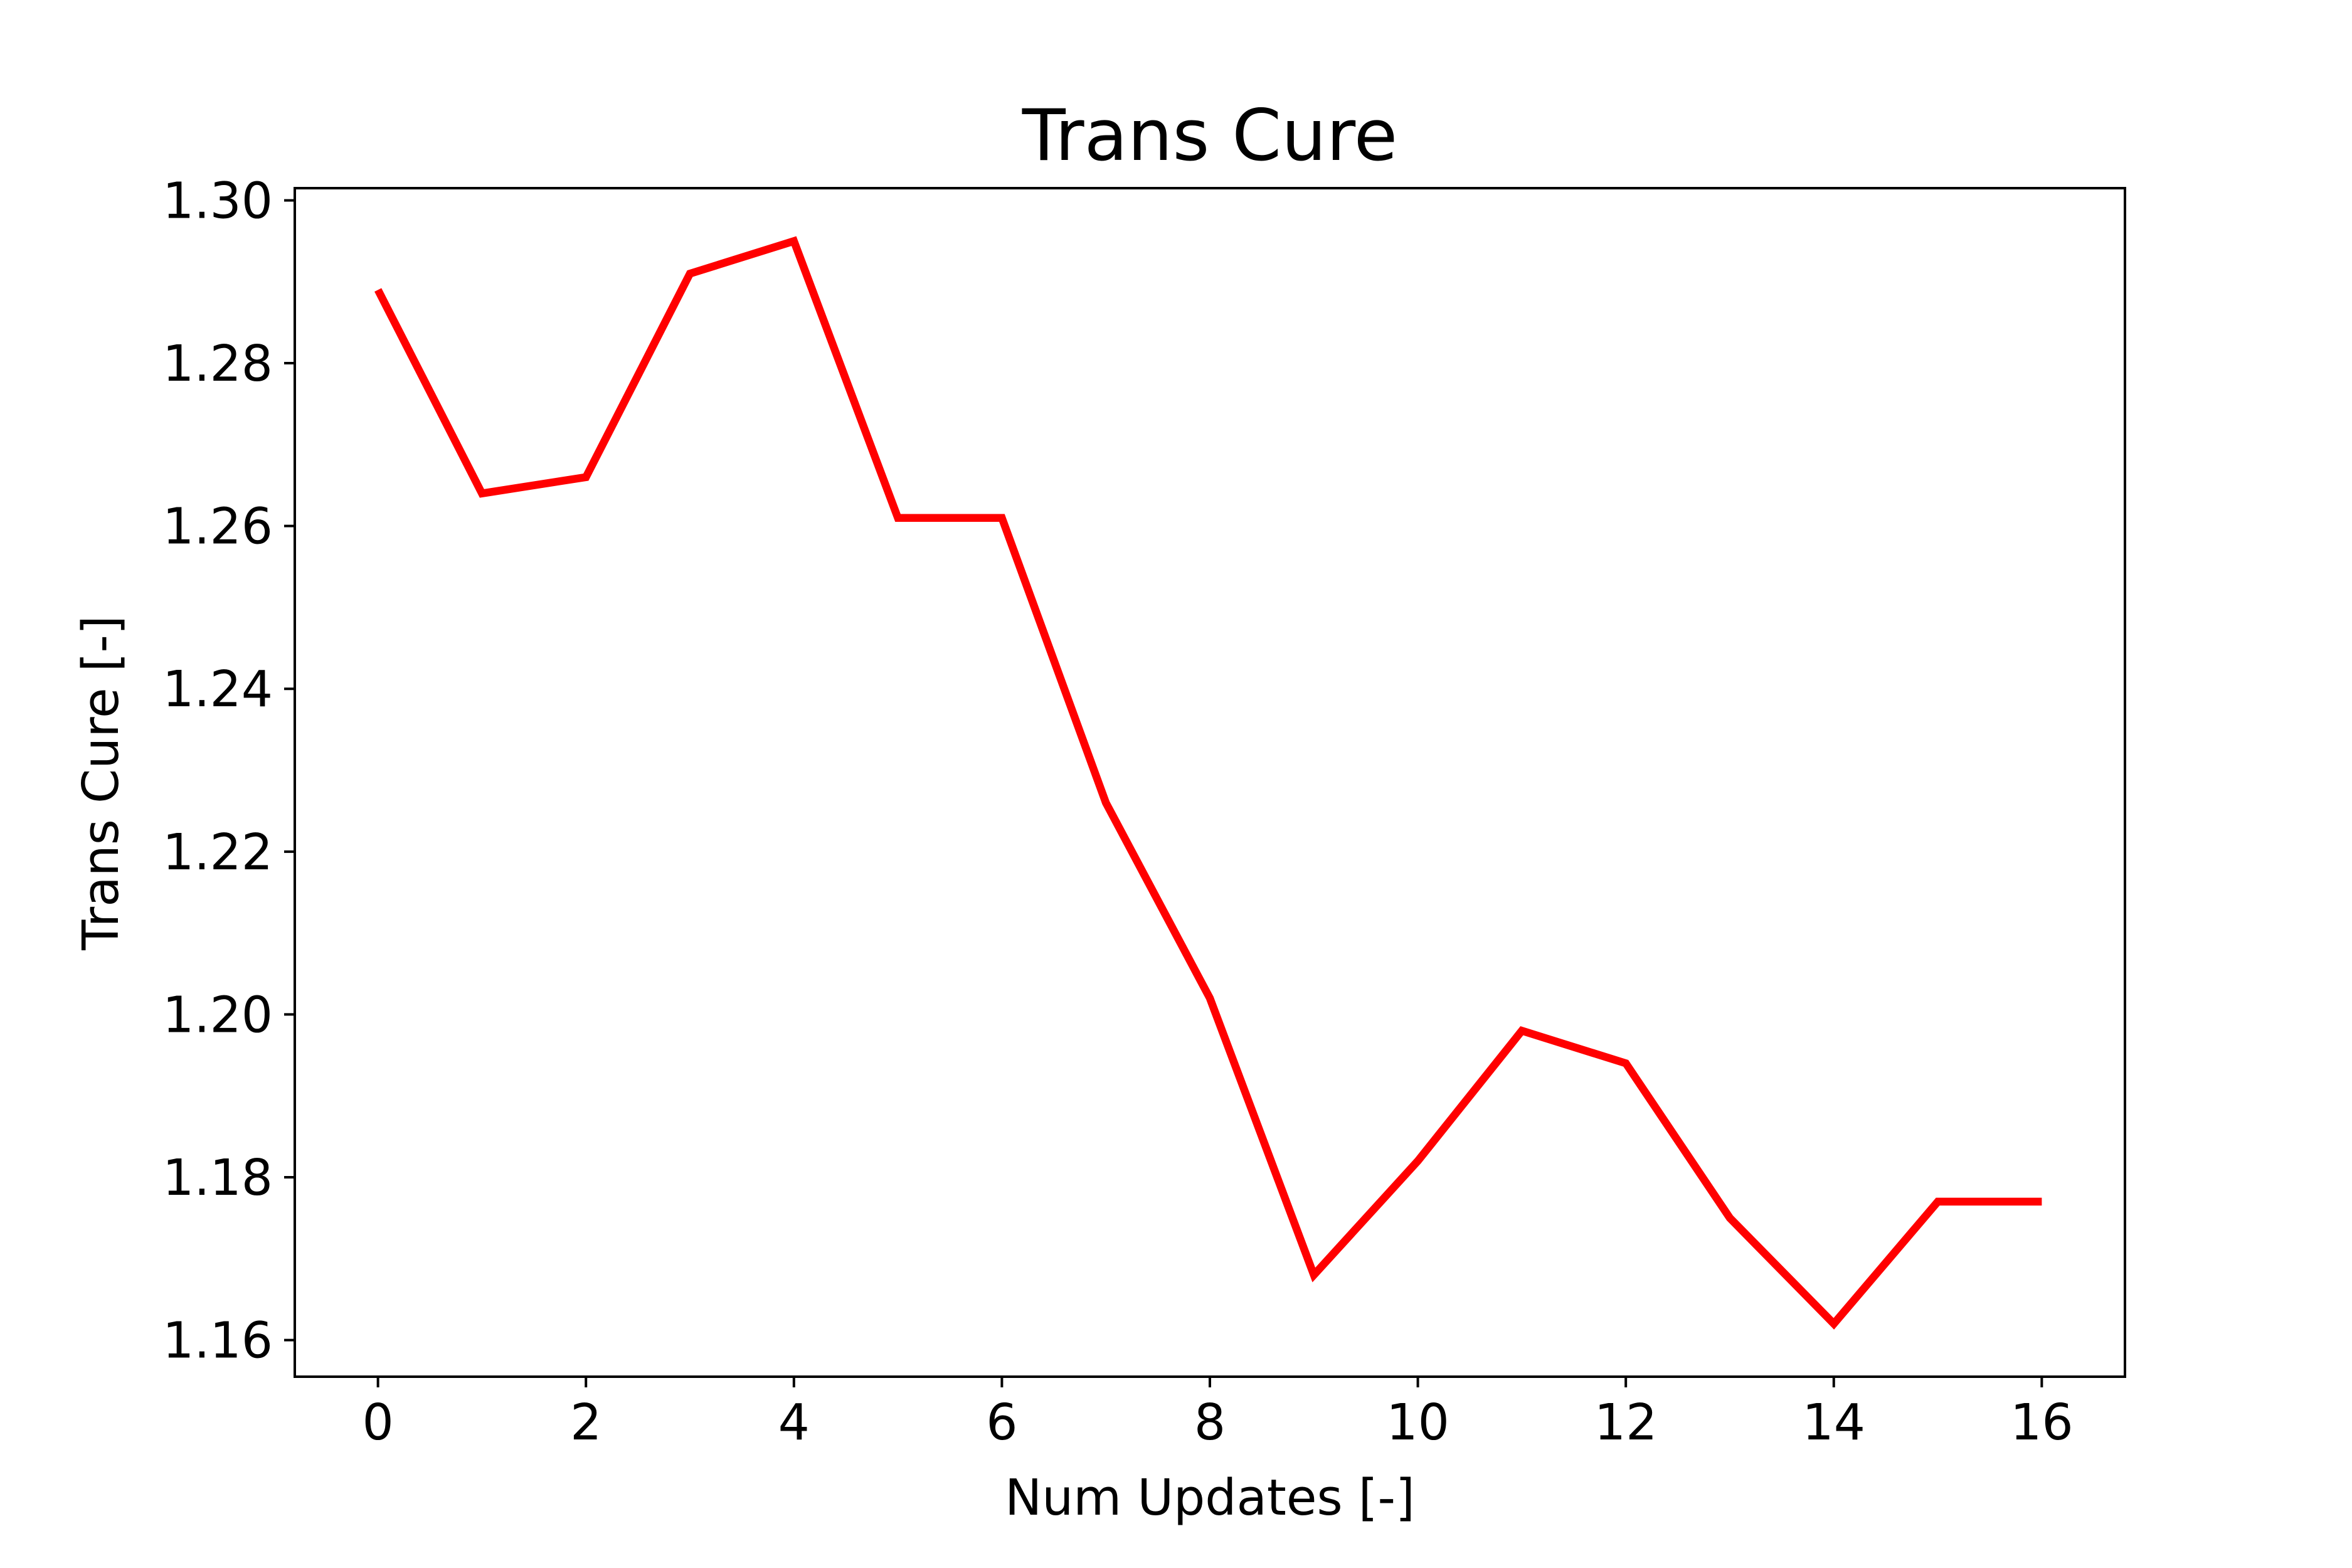  Describe the element at coordinates (218, 527) in the screenshot. I see `y-tick-label: 1.26` at that location.